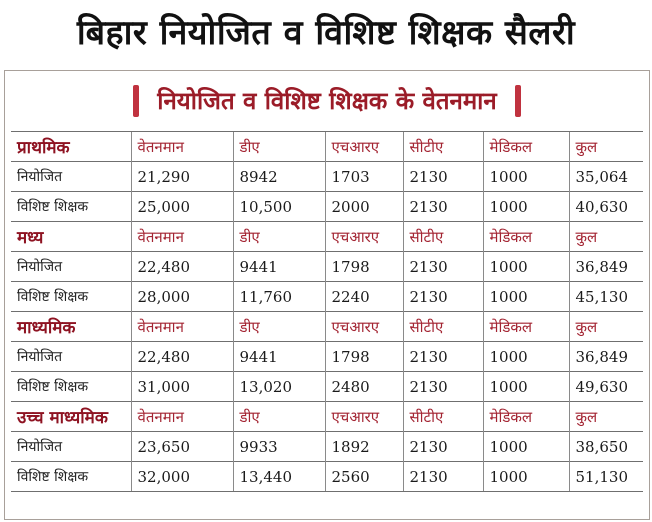 The width and height of the screenshot is (652, 522). I want to click on table-cell: 22,480, so click(181, 356).